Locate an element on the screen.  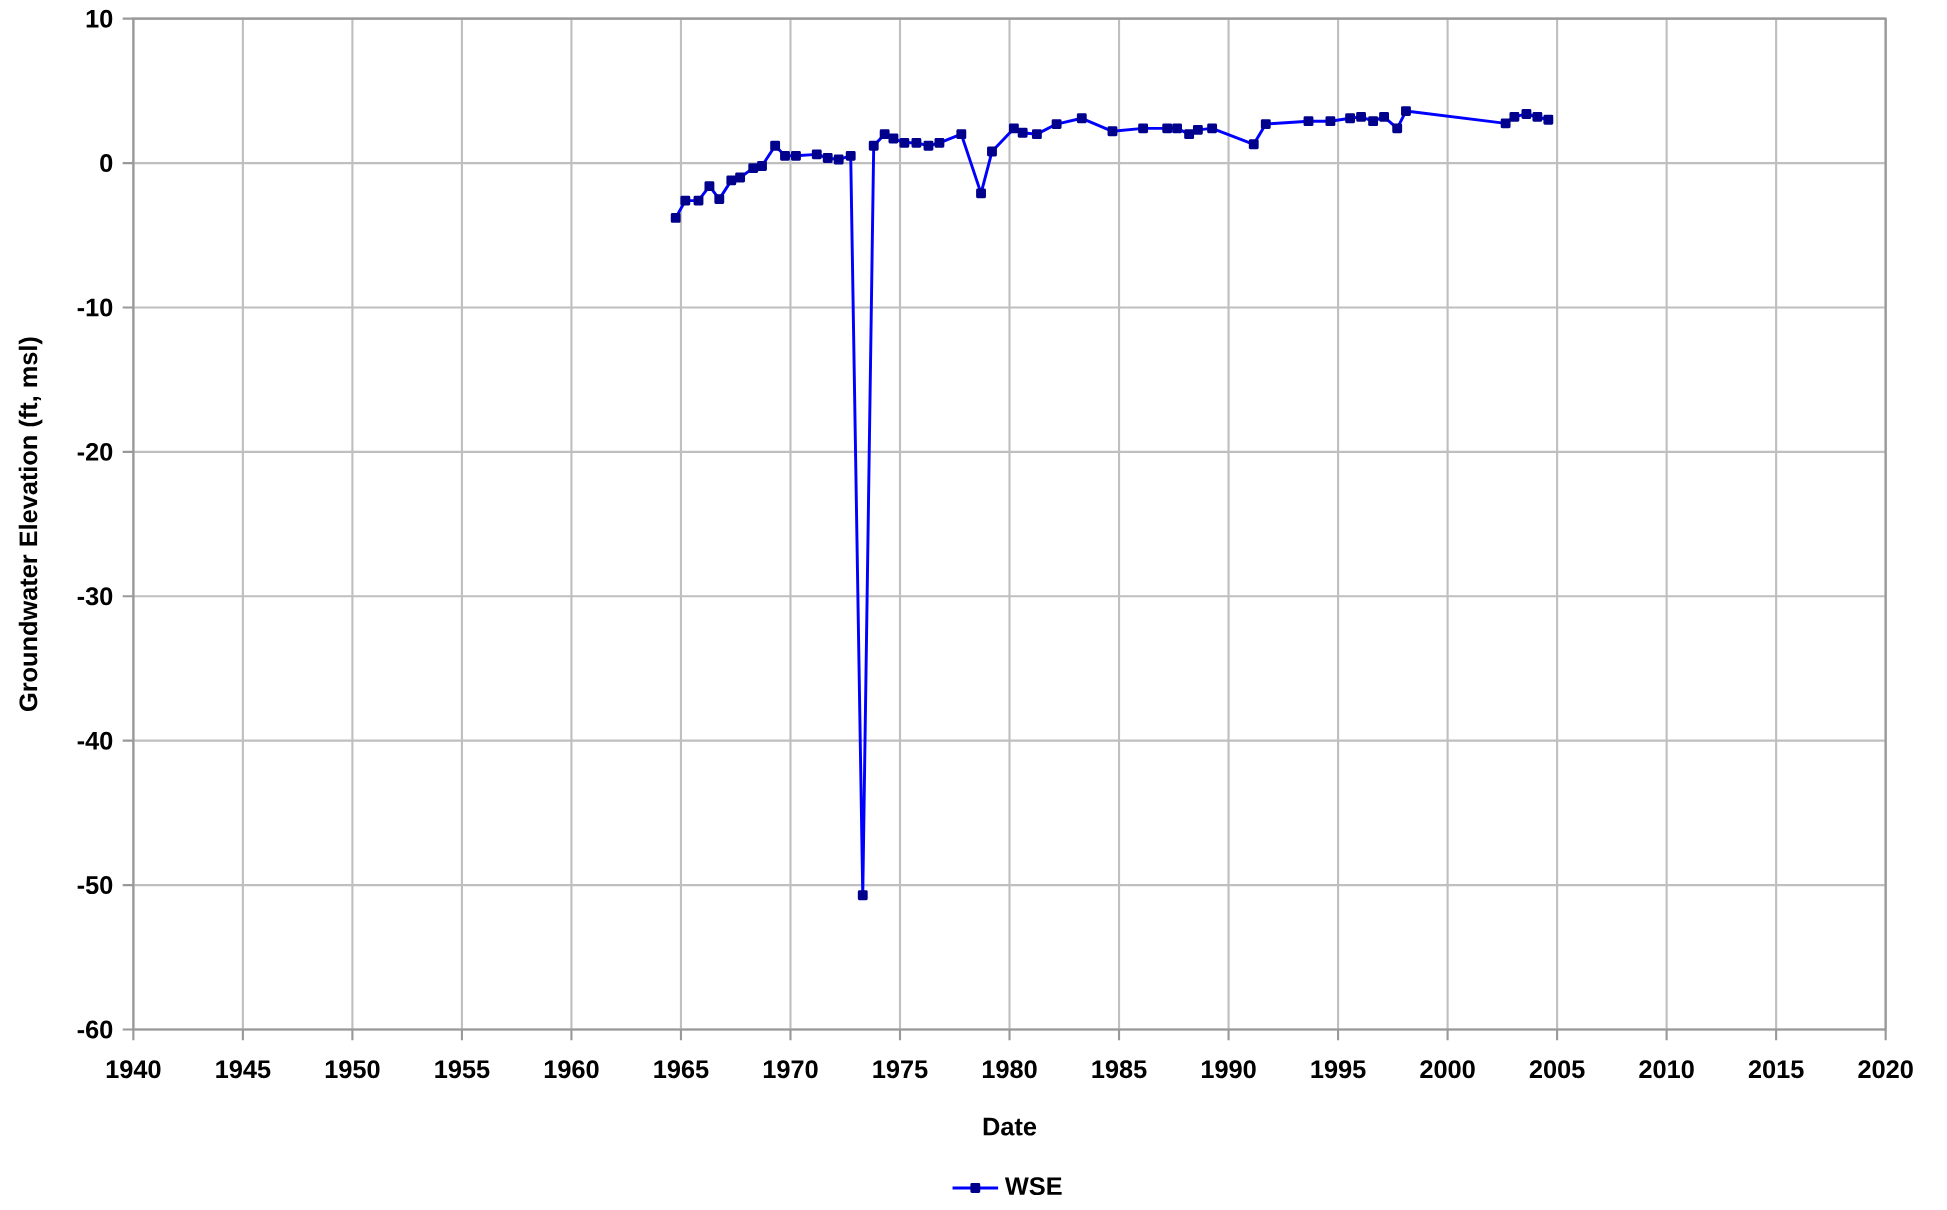
x-tick-label: 1965 is located at coordinates (681, 1069).